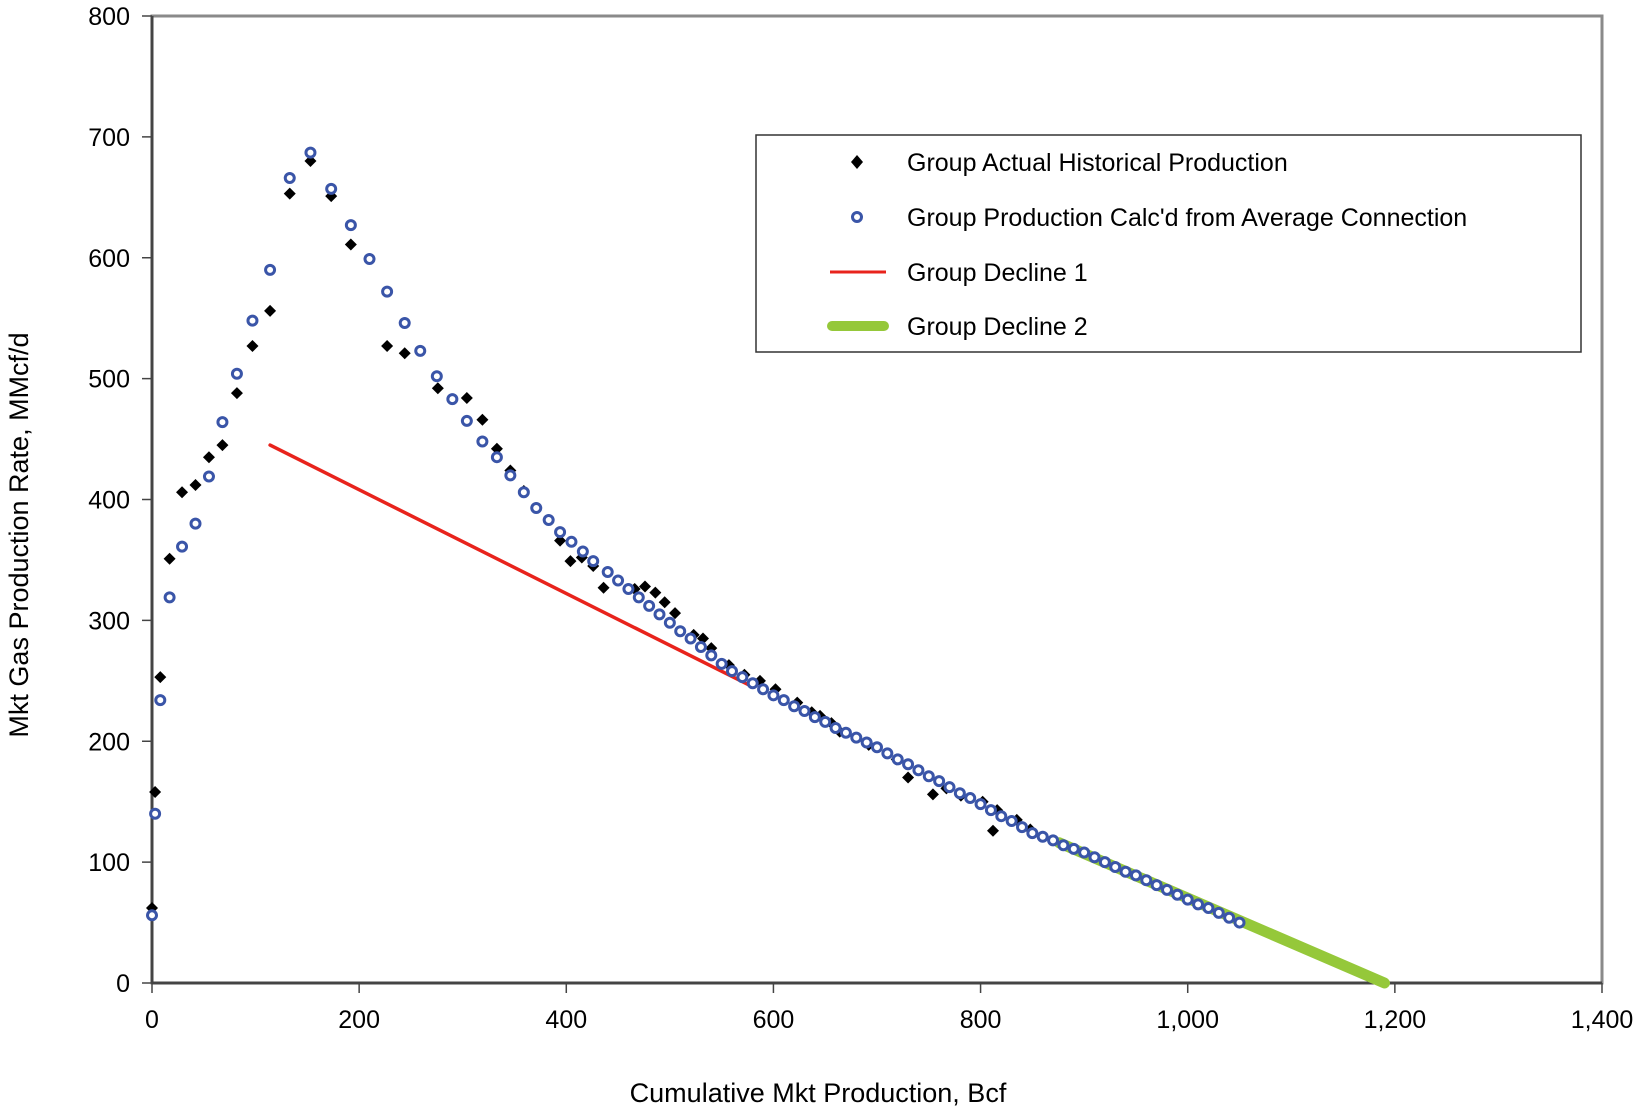  Describe the element at coordinates (109, 259) in the screenshot. I see `y-tick-label: 600` at that location.